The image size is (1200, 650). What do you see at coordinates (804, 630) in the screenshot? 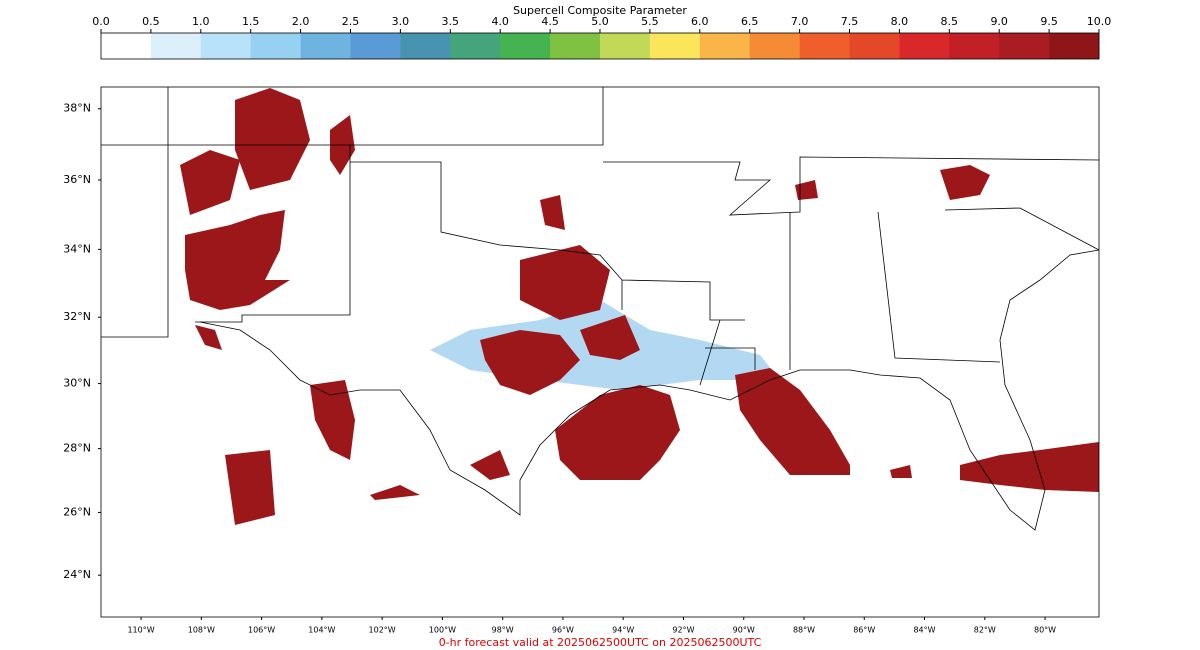
I see `lon-tick-label: 88°W` at bounding box center [804, 630].